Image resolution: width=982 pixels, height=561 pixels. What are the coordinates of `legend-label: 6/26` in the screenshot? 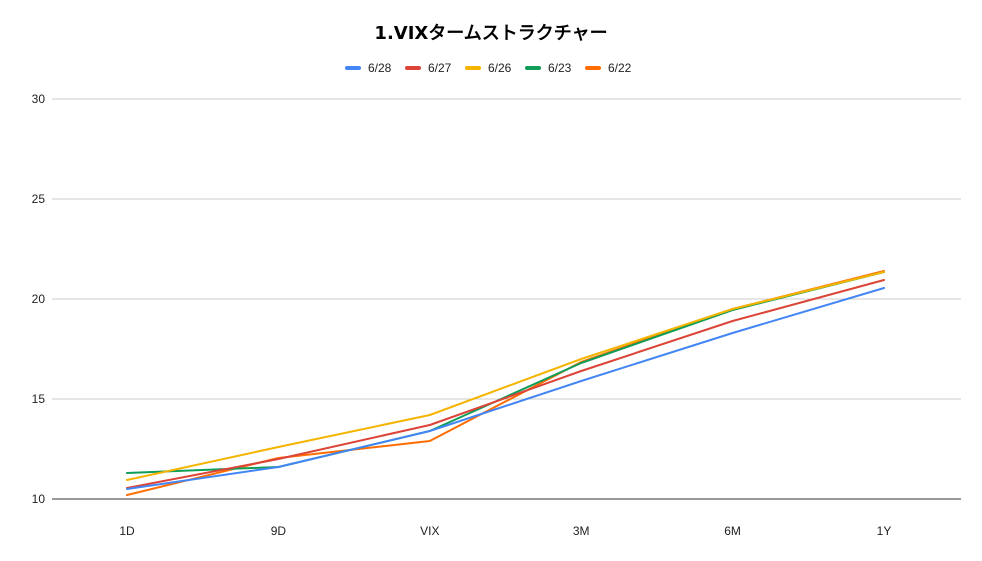 It's located at (500, 68).